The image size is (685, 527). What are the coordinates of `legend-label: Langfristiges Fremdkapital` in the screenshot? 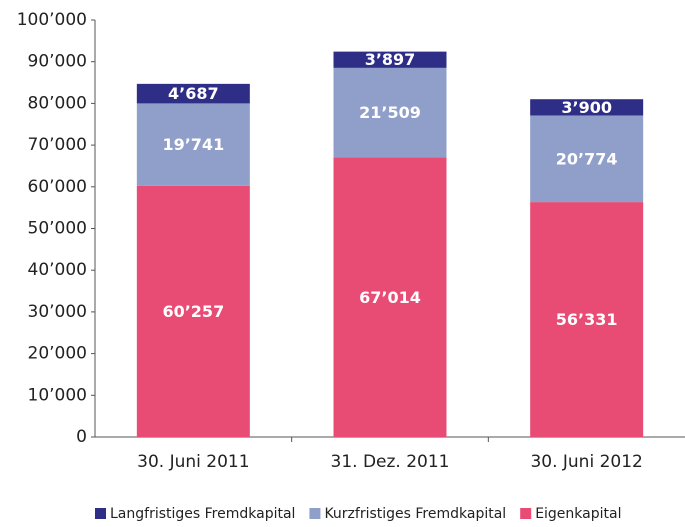 It's located at (202, 514).